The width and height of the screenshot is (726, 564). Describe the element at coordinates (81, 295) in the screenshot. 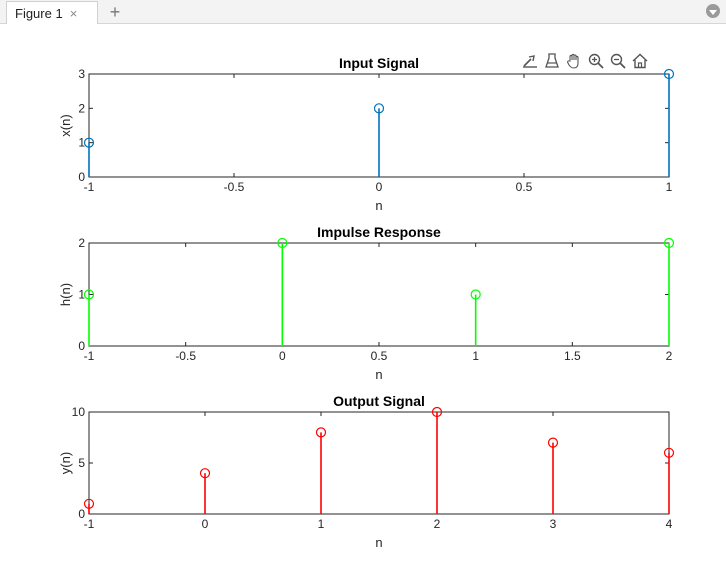

I see `plot-2-ytick-label: 1` at that location.